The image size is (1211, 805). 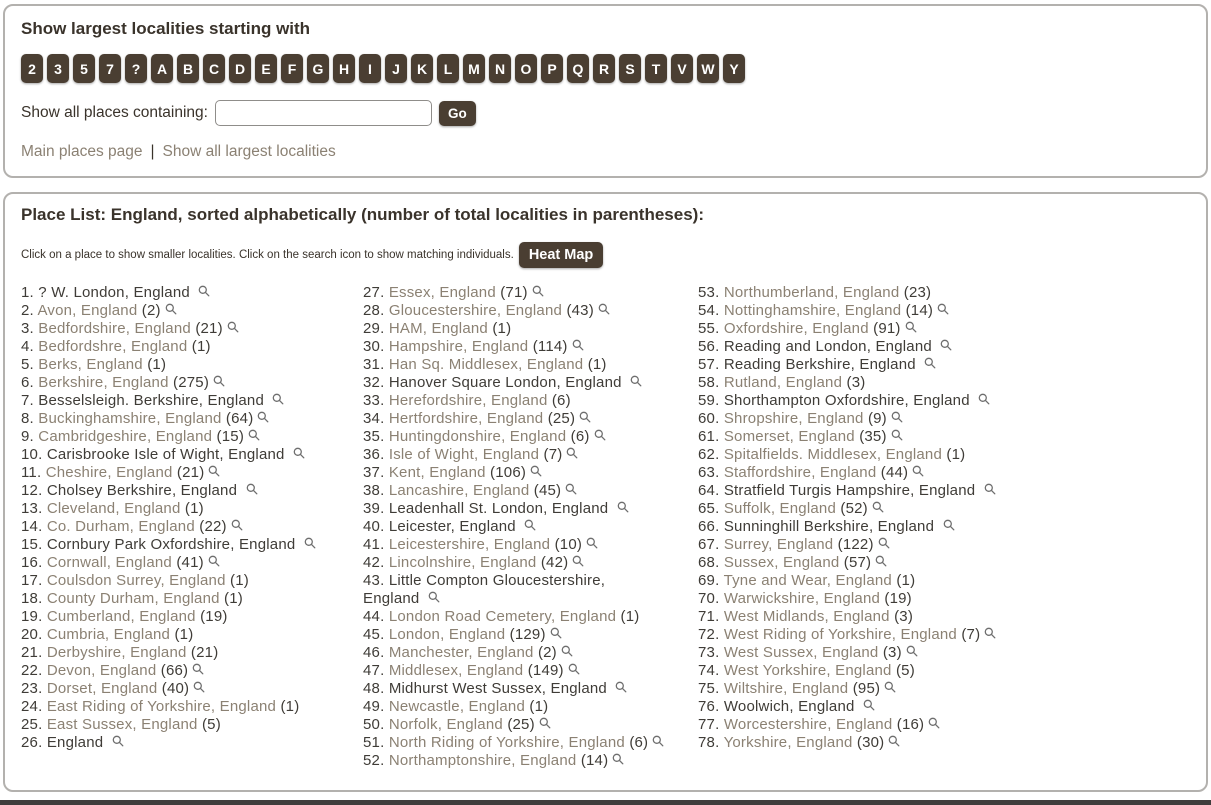 What do you see at coordinates (458, 346) in the screenshot?
I see `place-link: Hampshire, England` at bounding box center [458, 346].